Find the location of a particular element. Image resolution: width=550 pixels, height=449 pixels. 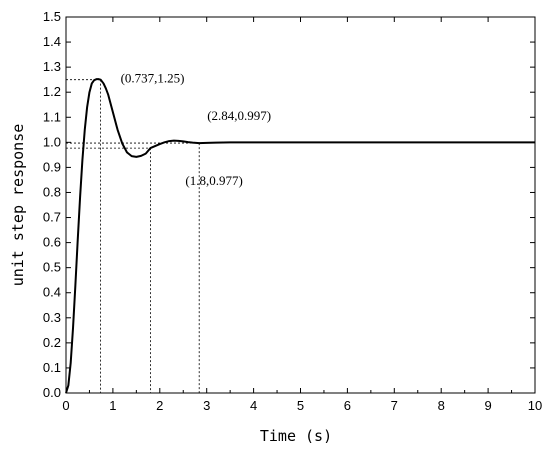

y-tick-label: 0.0 is located at coordinates (52, 392).